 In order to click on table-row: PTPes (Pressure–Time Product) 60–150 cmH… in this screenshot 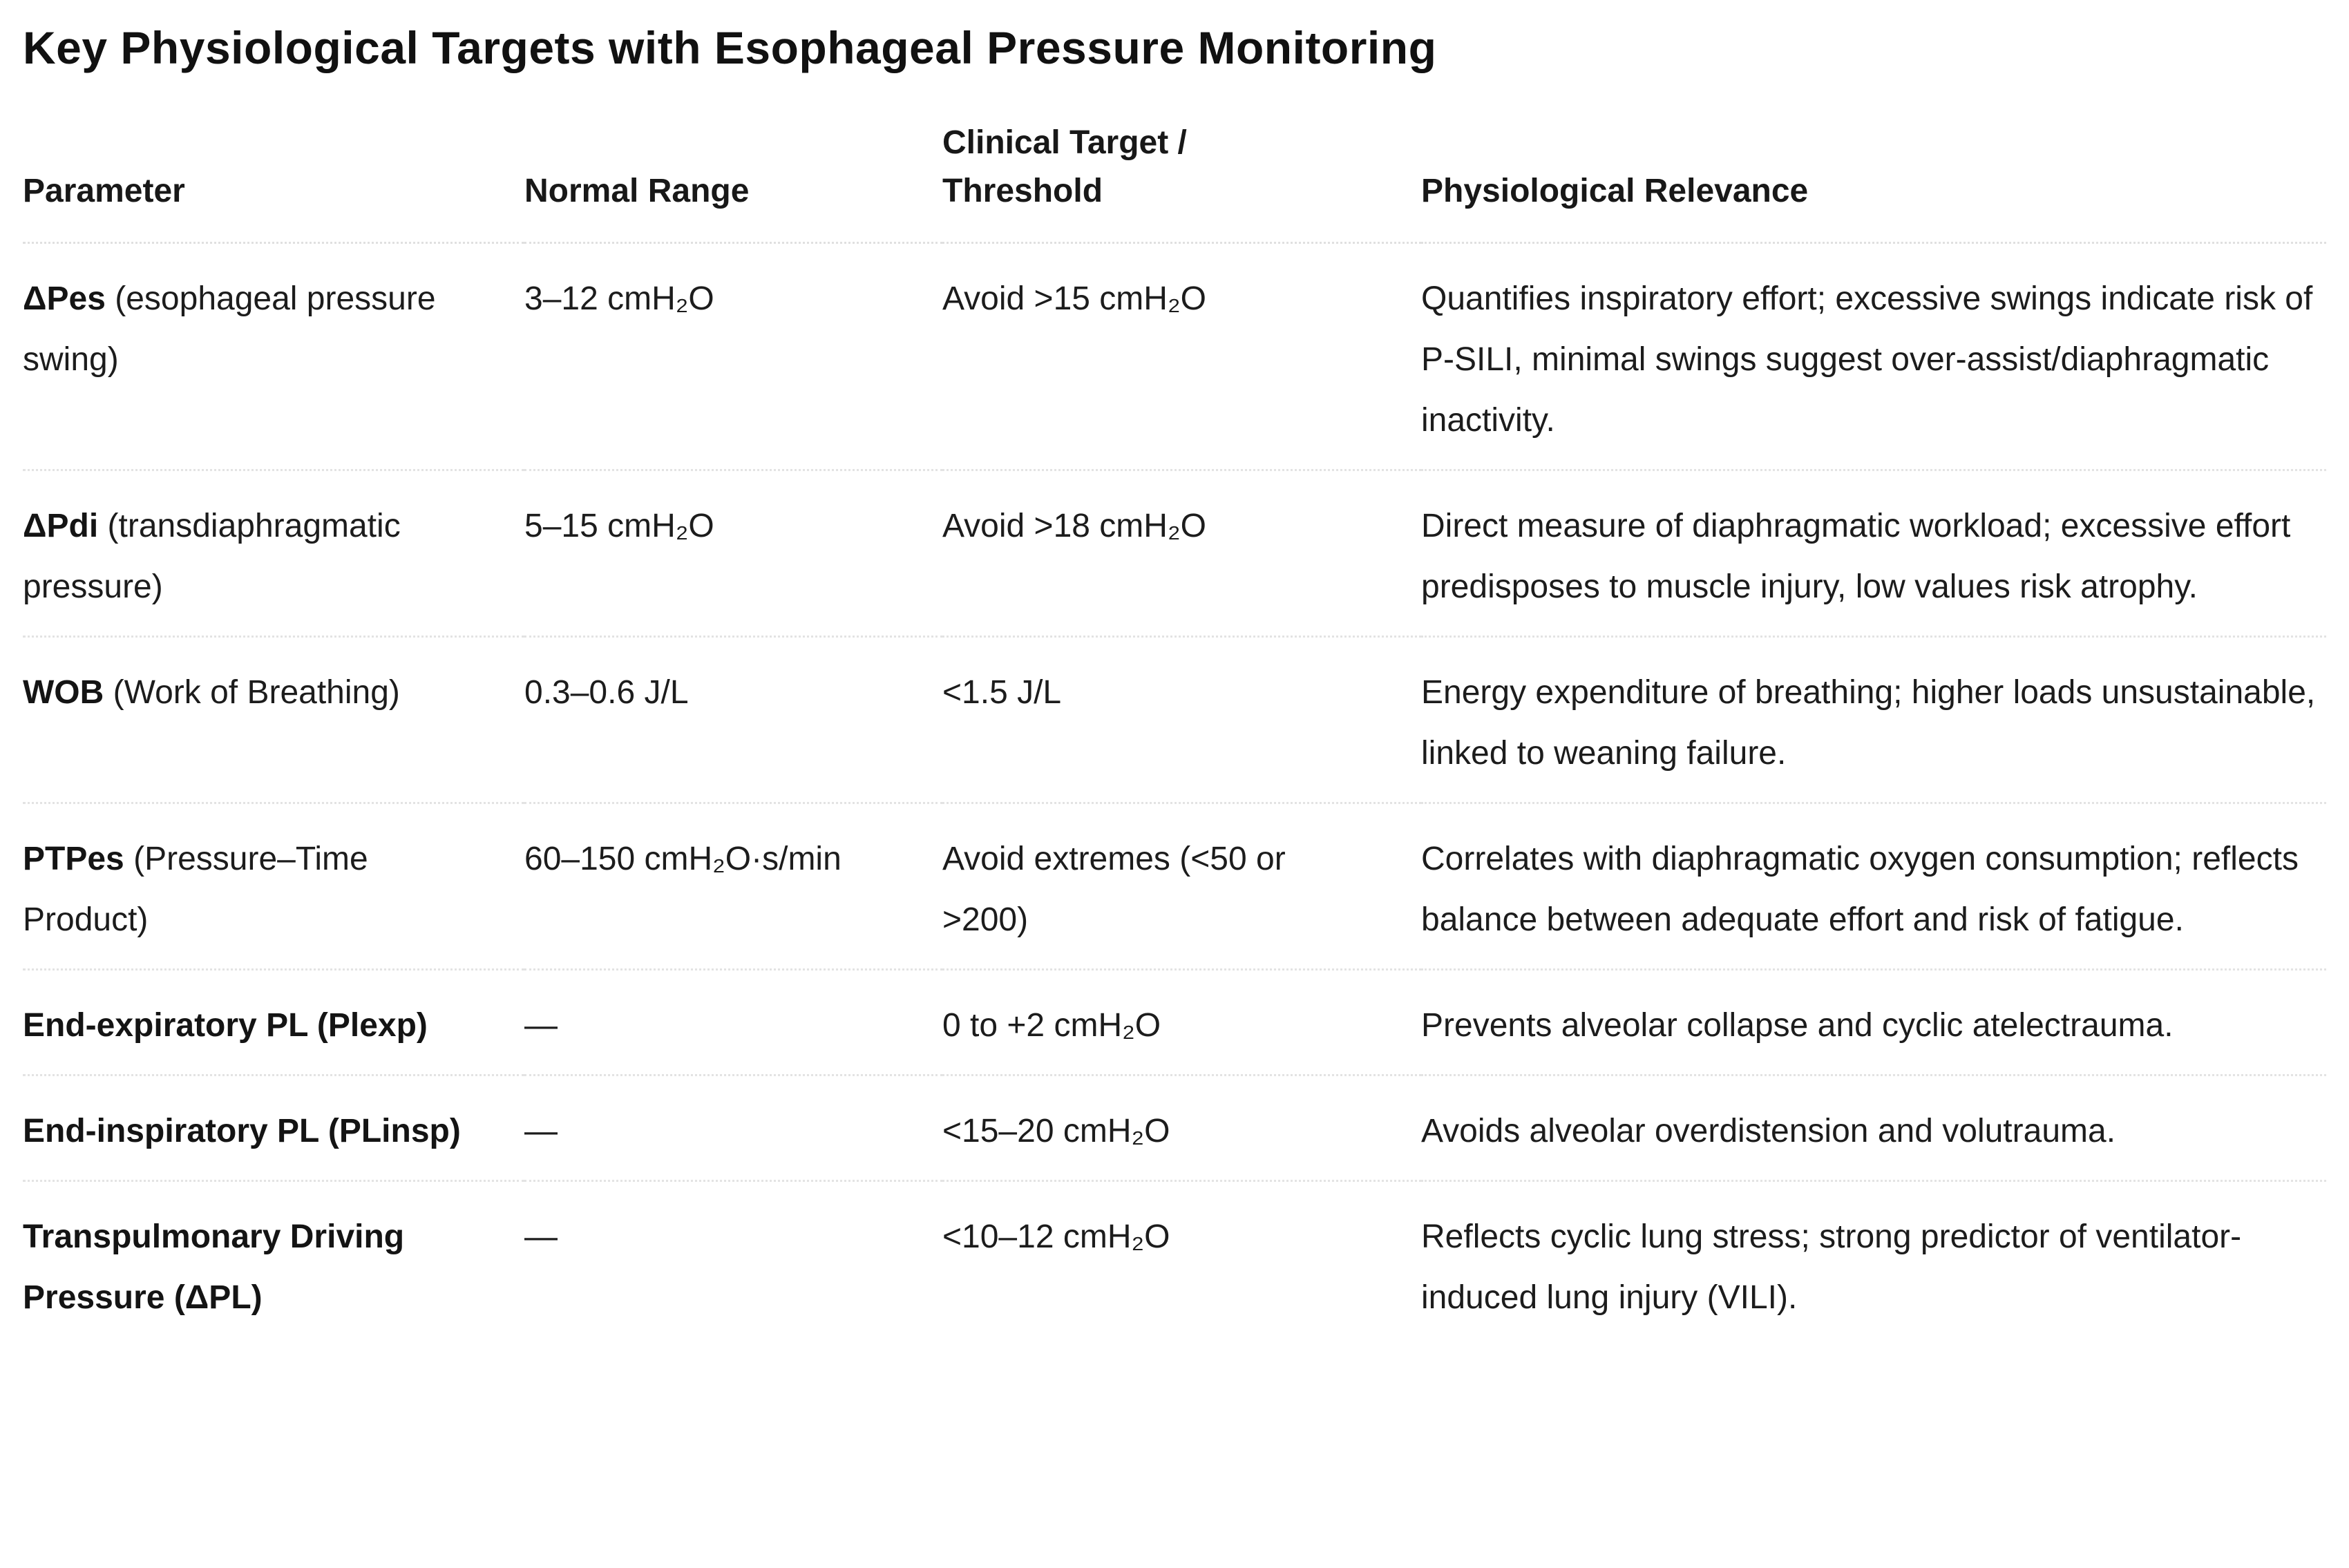, I will do `click(1174, 887)`.